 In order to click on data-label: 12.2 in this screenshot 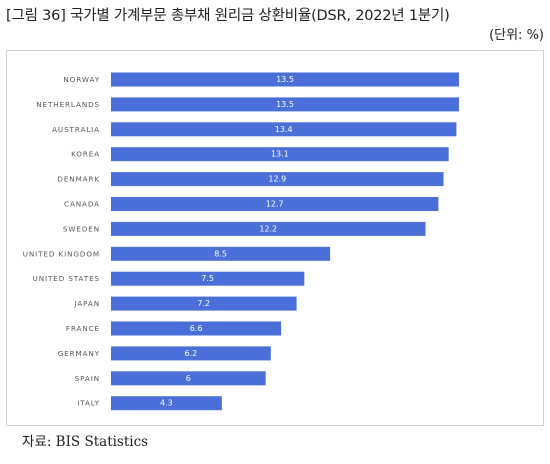, I will do `click(268, 228)`.